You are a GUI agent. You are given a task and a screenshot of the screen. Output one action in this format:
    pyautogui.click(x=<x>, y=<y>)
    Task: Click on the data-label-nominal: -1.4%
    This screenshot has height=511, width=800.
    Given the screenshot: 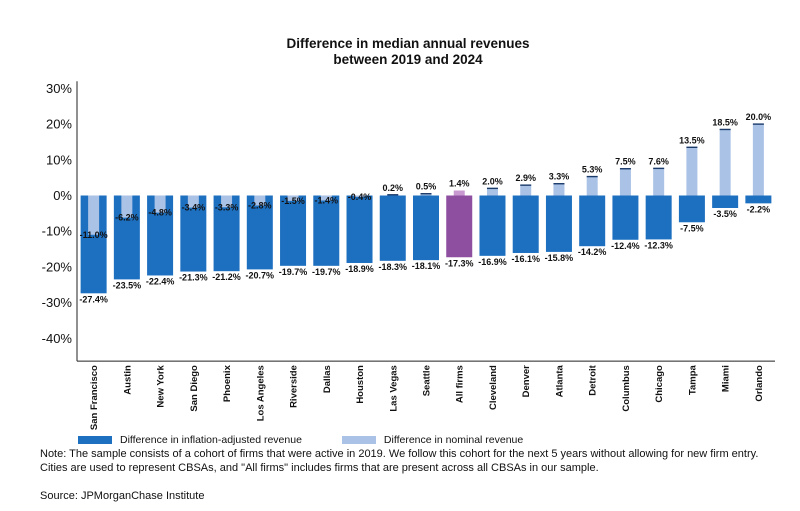 What is the action you would take?
    pyautogui.click(x=327, y=200)
    